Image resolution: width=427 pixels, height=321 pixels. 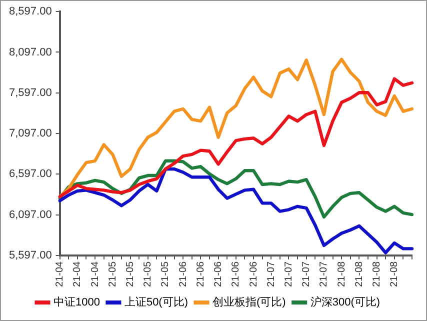 I want to click on y-tick-label: 5,597.00, so click(x=30, y=255).